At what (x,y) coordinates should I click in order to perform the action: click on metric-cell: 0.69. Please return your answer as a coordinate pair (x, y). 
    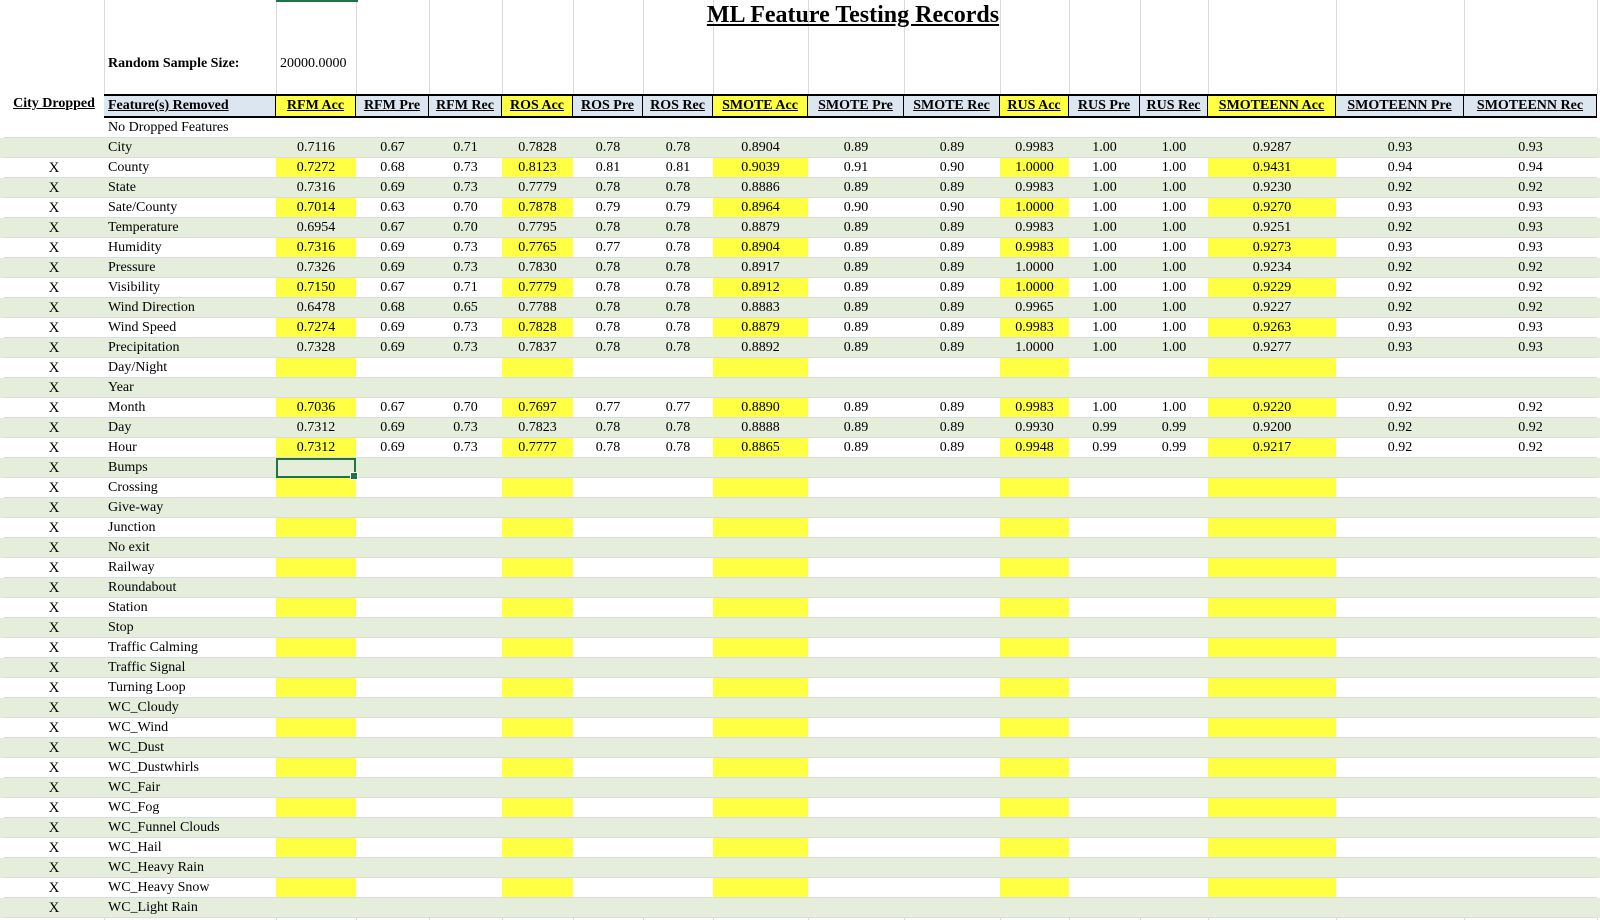
    Looking at the image, I should click on (392, 268).